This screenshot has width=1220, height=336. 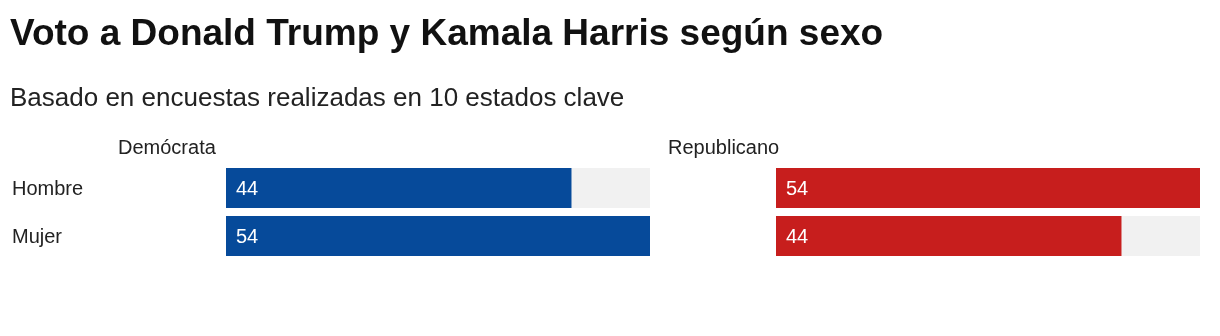 What do you see at coordinates (724, 148) in the screenshot?
I see `chart-title: Republicano` at bounding box center [724, 148].